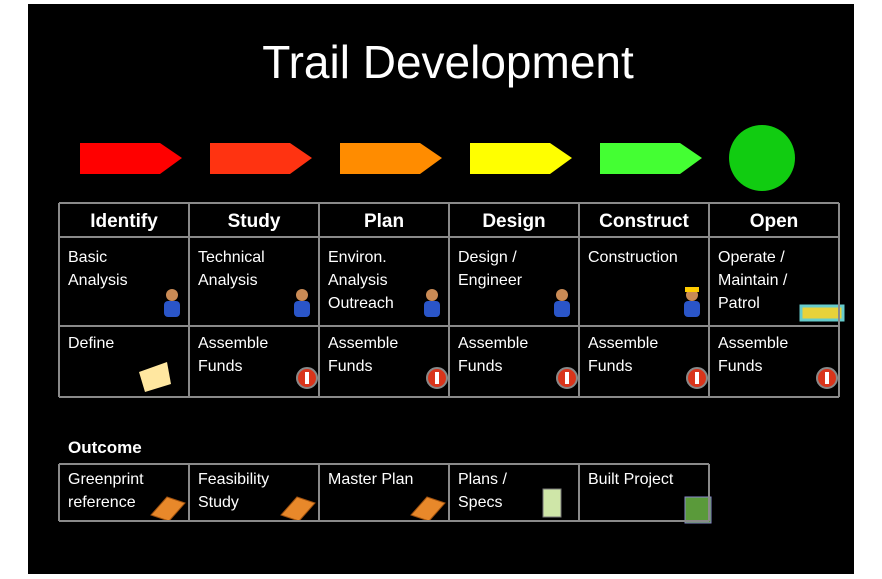 The image size is (882, 579). What do you see at coordinates (361, 303) in the screenshot?
I see `cell-text: Outreach` at bounding box center [361, 303].